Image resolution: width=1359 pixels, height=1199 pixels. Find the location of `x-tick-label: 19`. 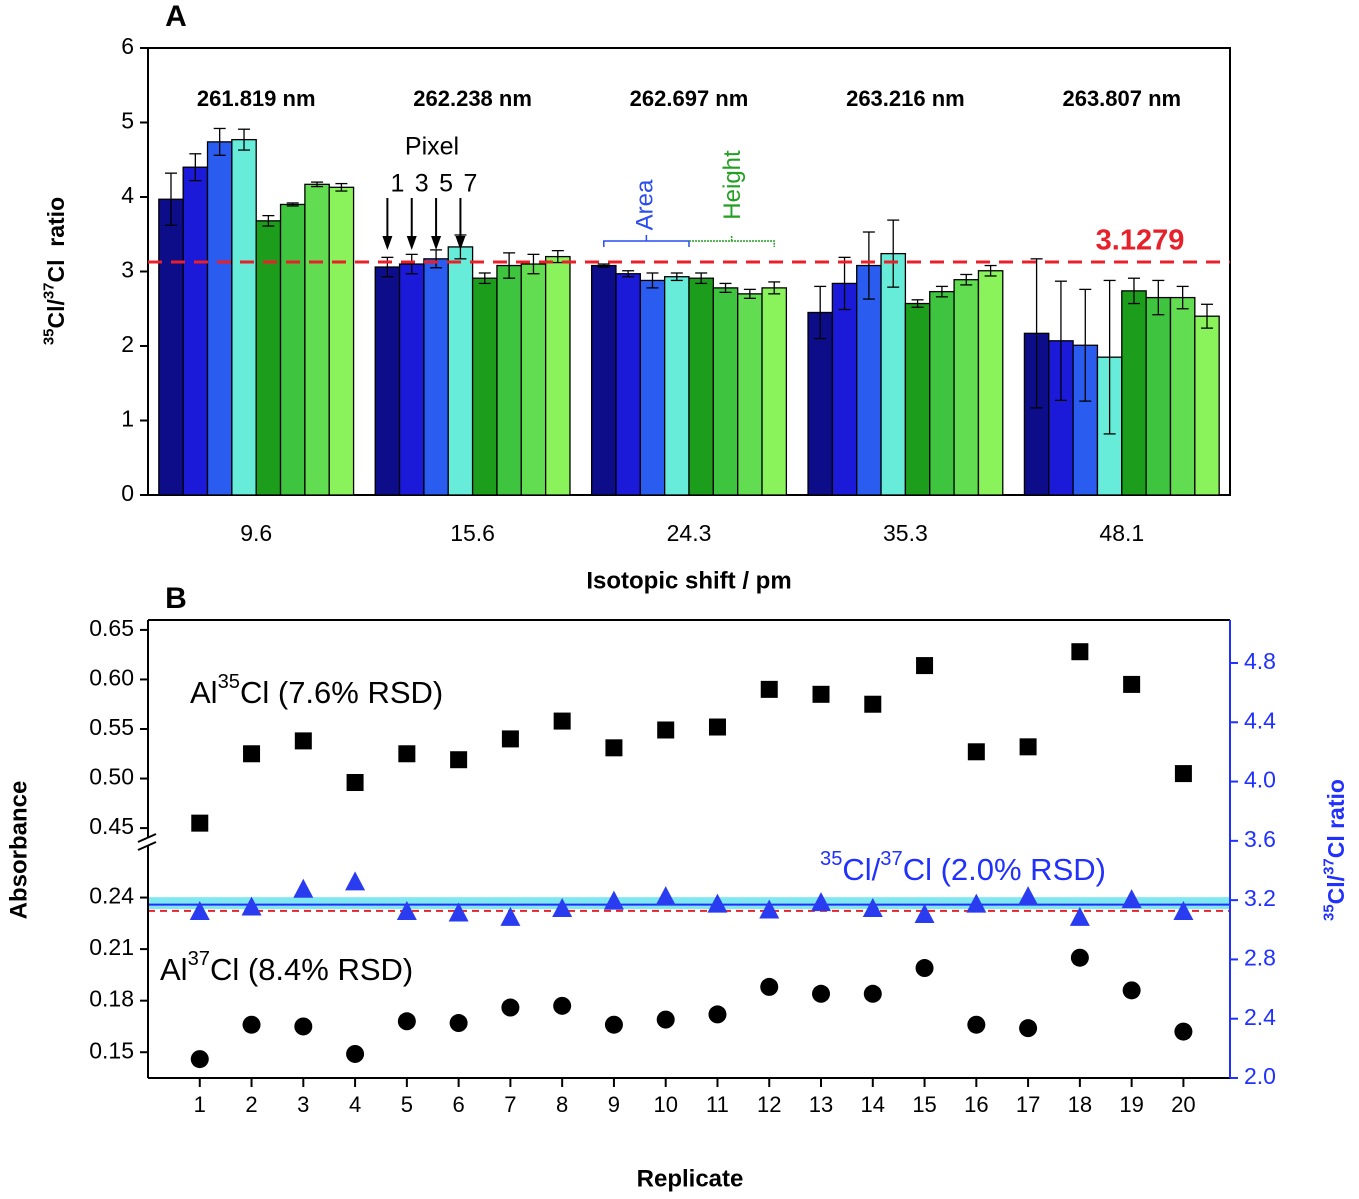

x-tick-label: 19 is located at coordinates (1131, 1104).